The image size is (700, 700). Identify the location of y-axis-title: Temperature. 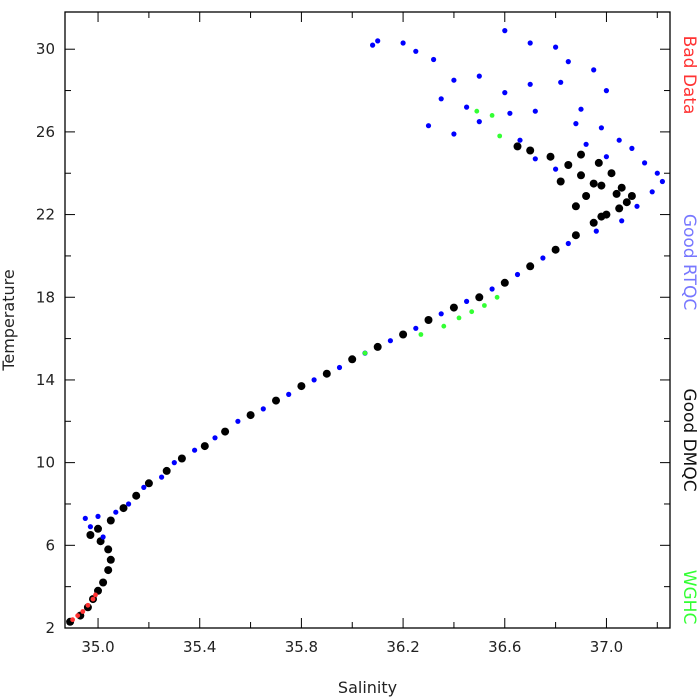
(9, 320).